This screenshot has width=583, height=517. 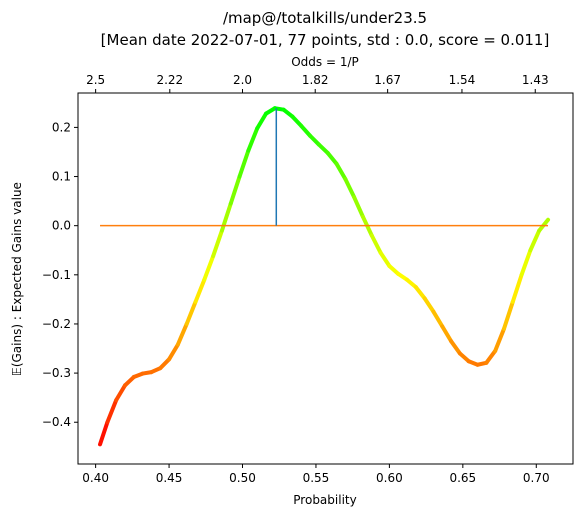 I want to click on x-tick-label: 0.55, so click(x=316, y=478).